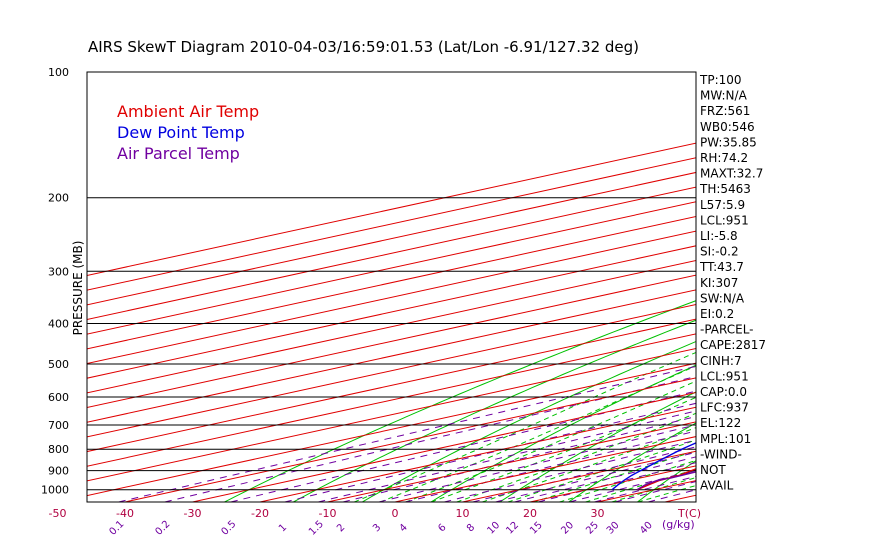  I want to click on mixing-ratio-tick-label: 12, so click(512, 528).